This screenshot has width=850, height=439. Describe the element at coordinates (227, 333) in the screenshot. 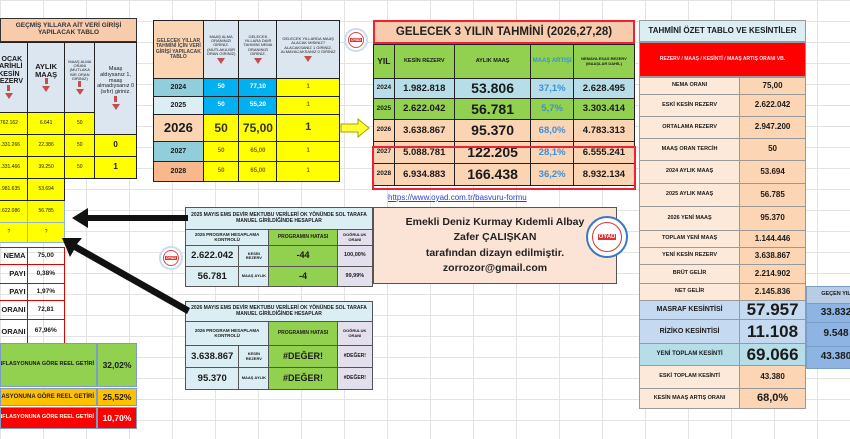

I see `check-control-header: 2026 PROGRAM HESAPLAMA KONTROLÜ` at that location.